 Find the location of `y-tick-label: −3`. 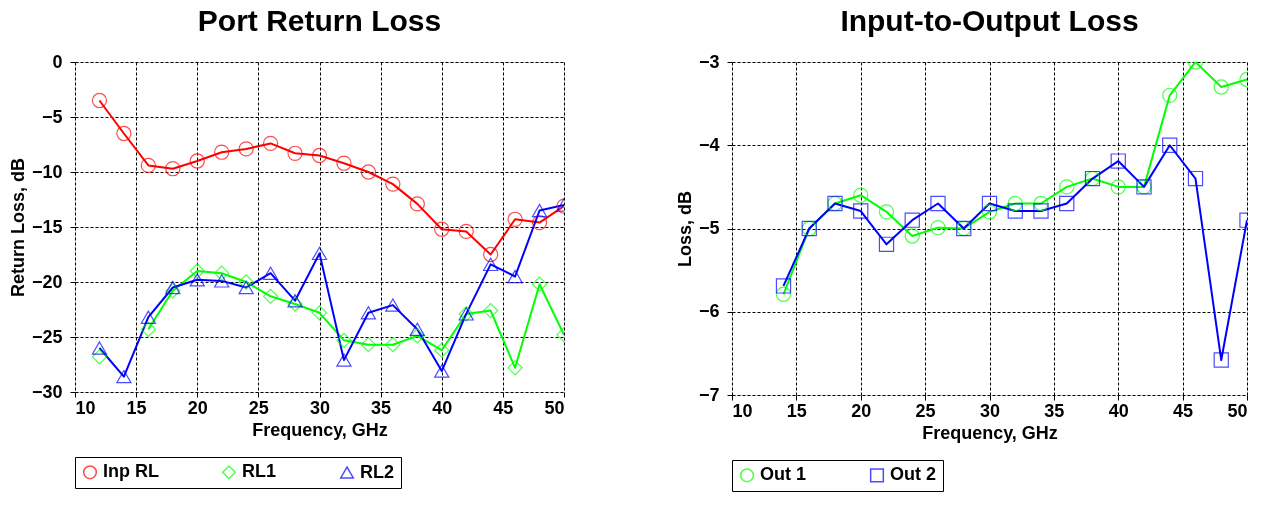

y-tick-label: −3 is located at coordinates (709, 61).